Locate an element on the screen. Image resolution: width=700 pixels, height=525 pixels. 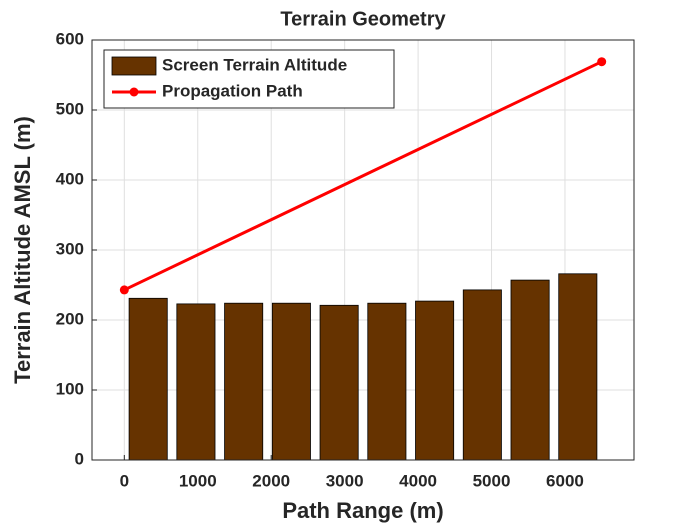
y-tick-label: 500 is located at coordinates (70, 108).